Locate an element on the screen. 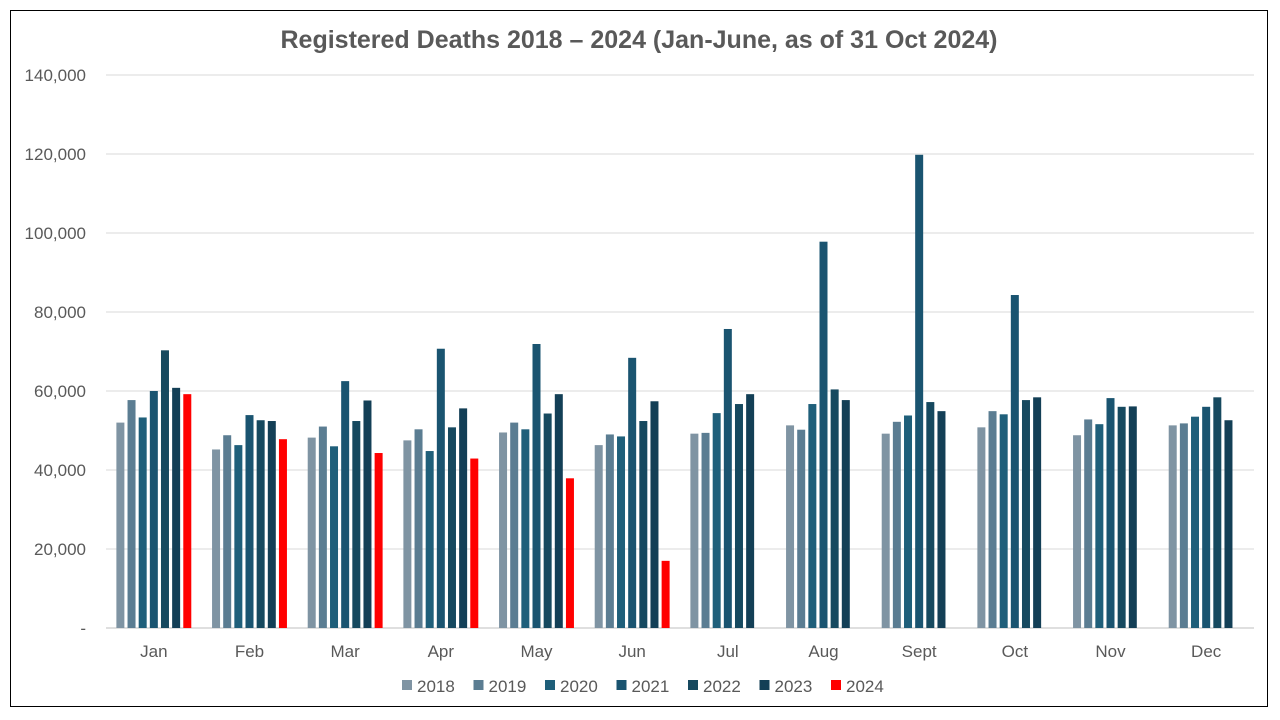 This screenshot has height=720, width=1280. bar-oct-2018 is located at coordinates (981, 527).